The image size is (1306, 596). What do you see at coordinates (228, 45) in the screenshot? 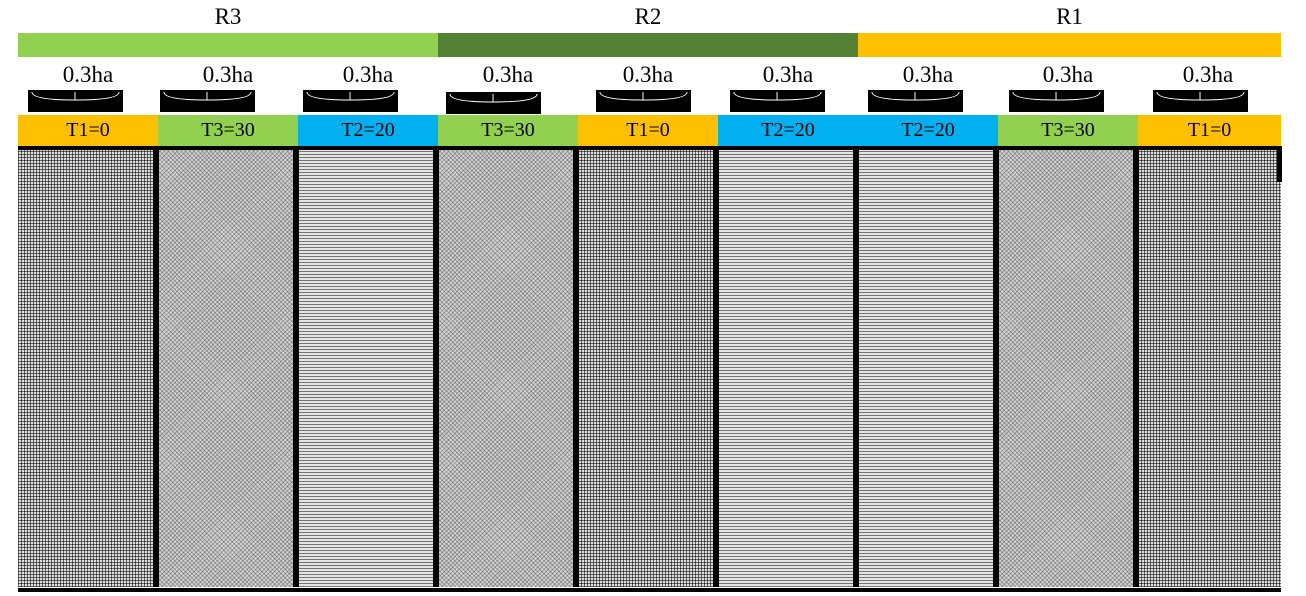
I see `replication-bar-r3` at bounding box center [228, 45].